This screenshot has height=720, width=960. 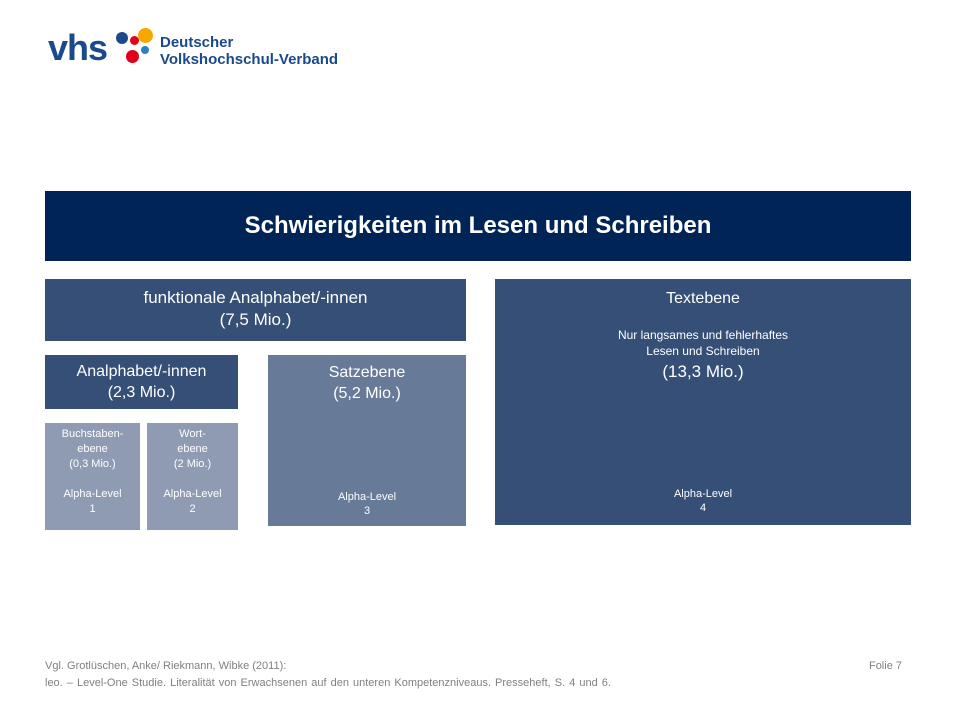 What do you see at coordinates (78, 47) in the screenshot?
I see `logo-wordmark: vhs` at bounding box center [78, 47].